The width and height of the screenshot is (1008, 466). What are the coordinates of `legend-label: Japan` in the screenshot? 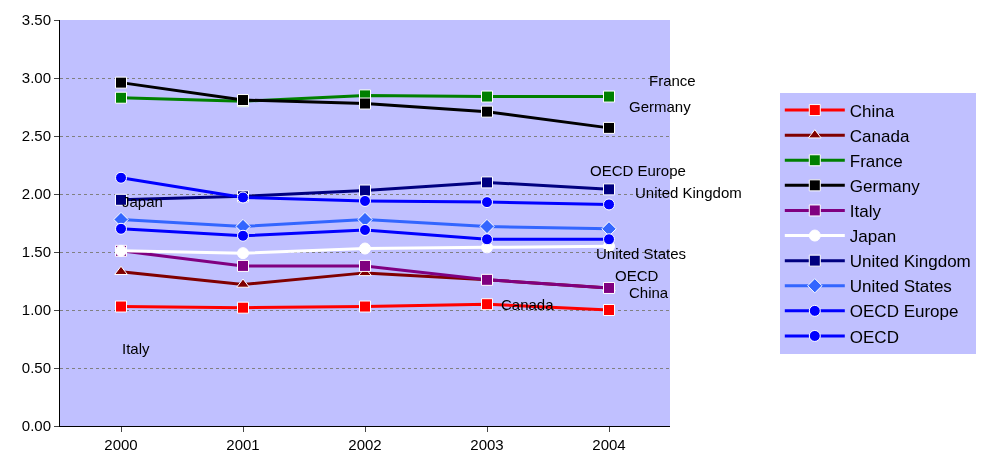 It's located at (873, 237).